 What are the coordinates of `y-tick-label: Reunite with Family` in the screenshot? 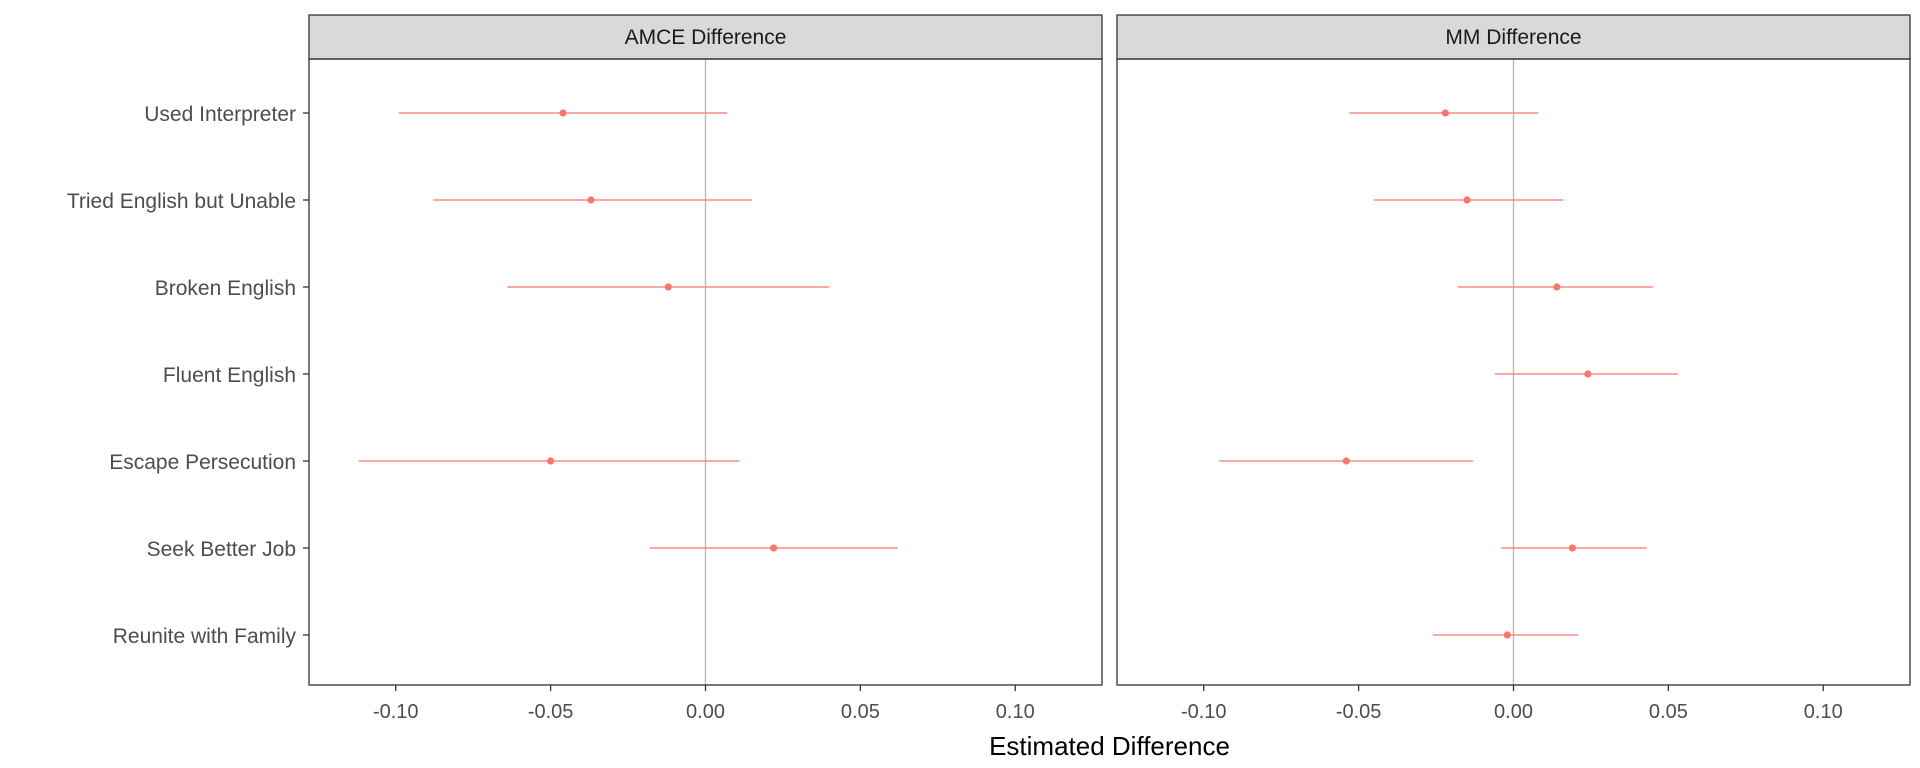 It's located at (205, 636).